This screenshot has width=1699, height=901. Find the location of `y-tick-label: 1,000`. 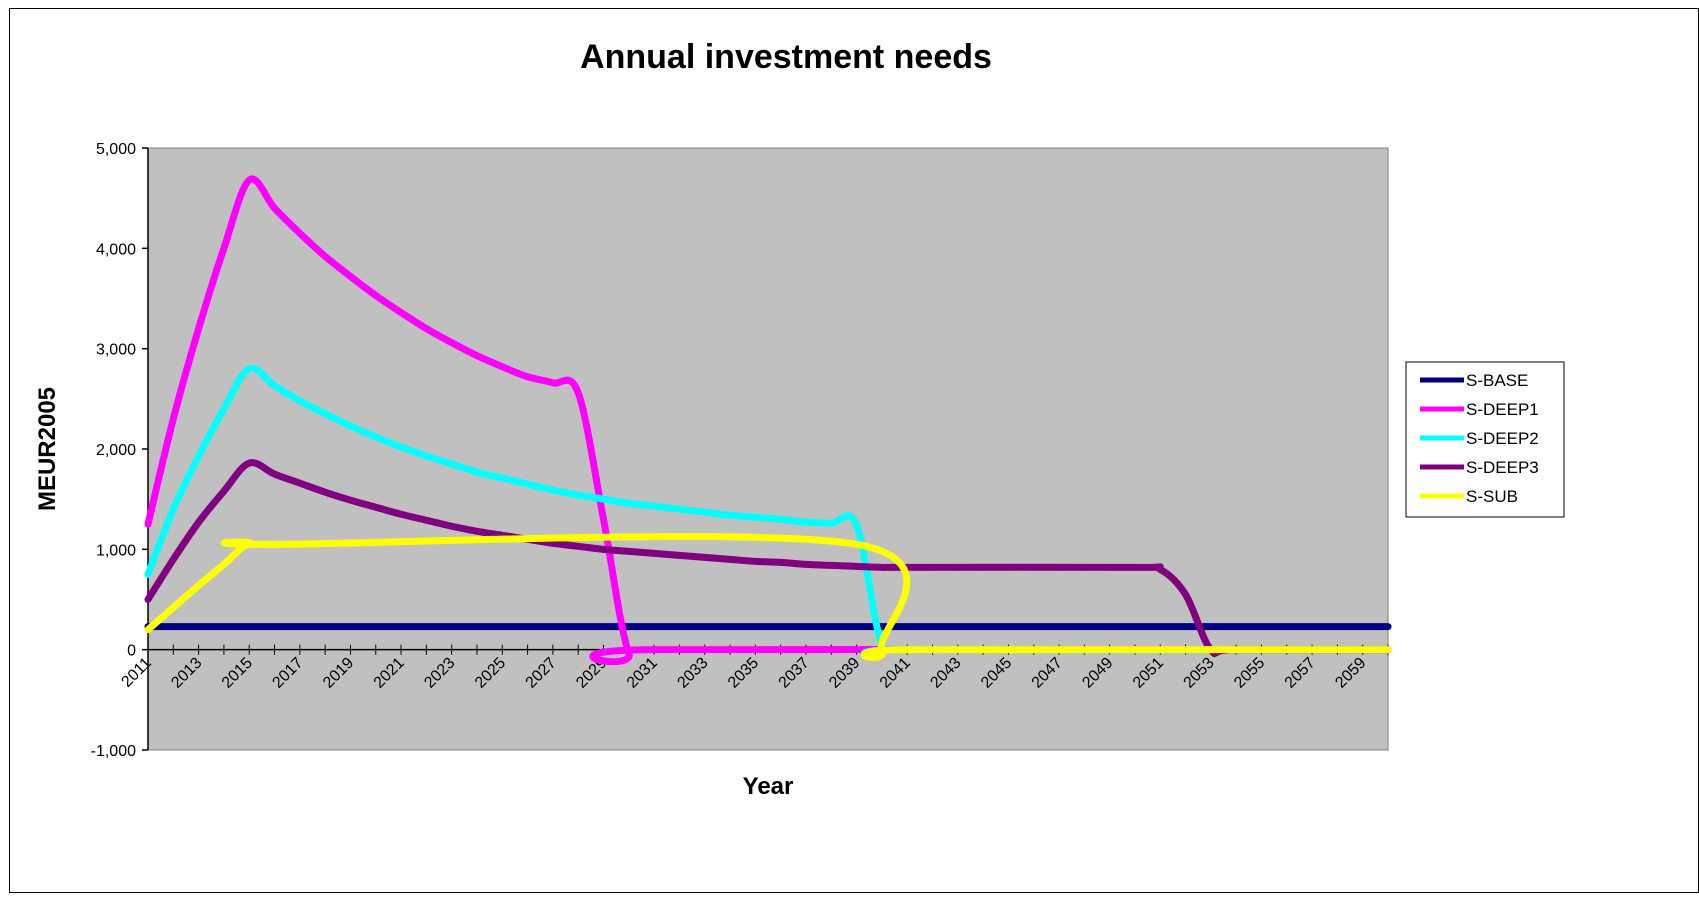

y-tick-label: 1,000 is located at coordinates (116, 550).